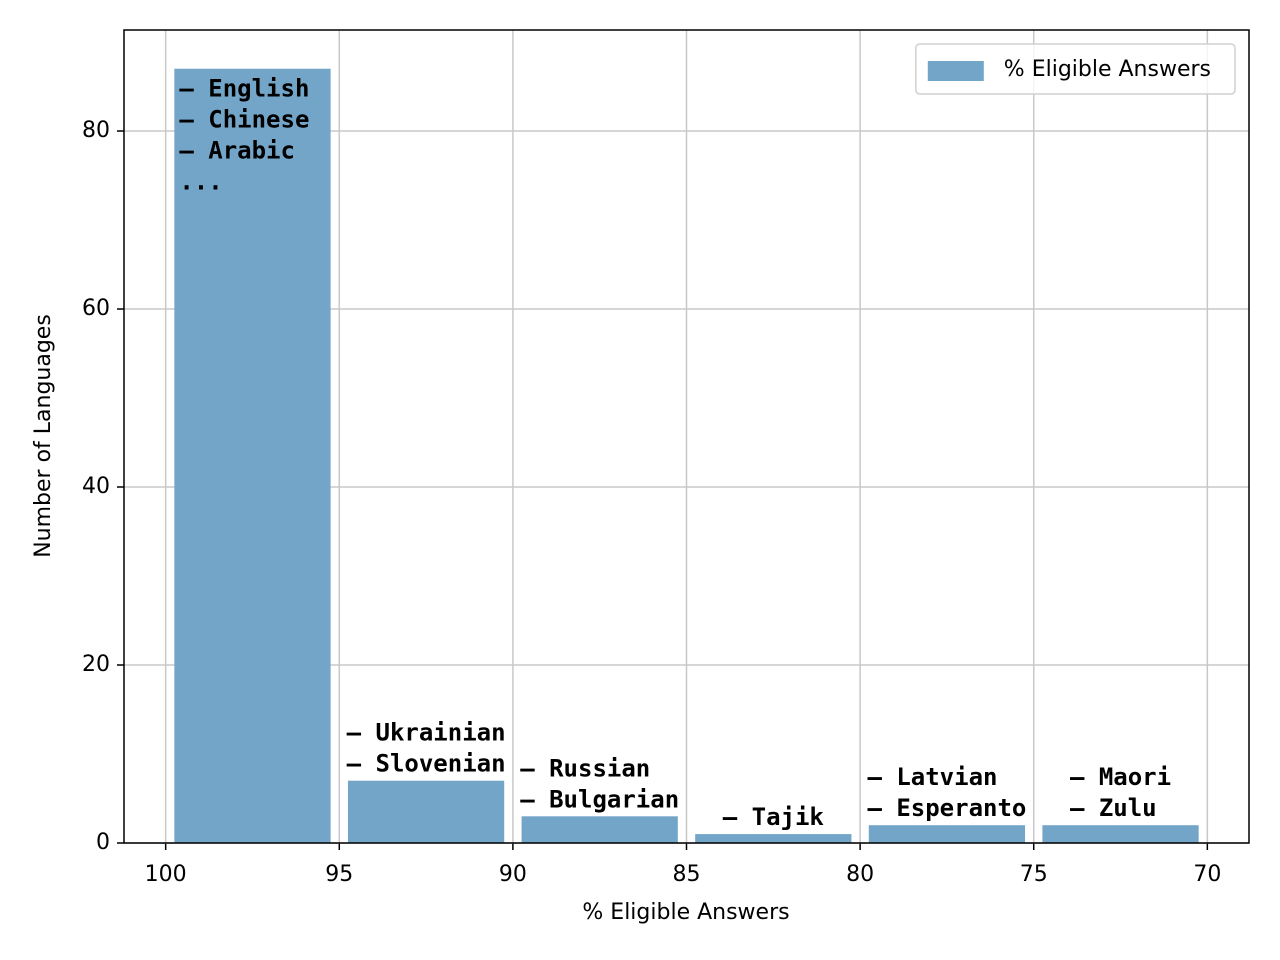 Image resolution: width=1280 pixels, height=960 pixels. I want to click on x-tick-label: 85, so click(687, 874).